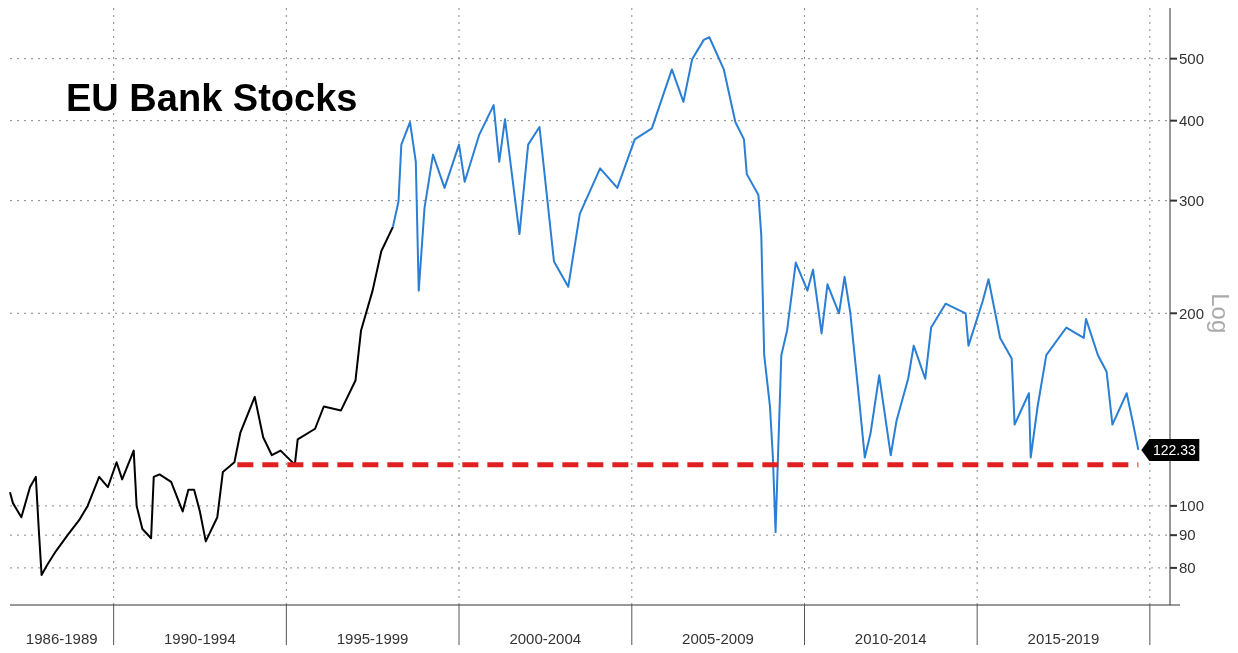 The height and width of the screenshot is (653, 1238). I want to click on y-axis-title: Log, so click(1220, 313).